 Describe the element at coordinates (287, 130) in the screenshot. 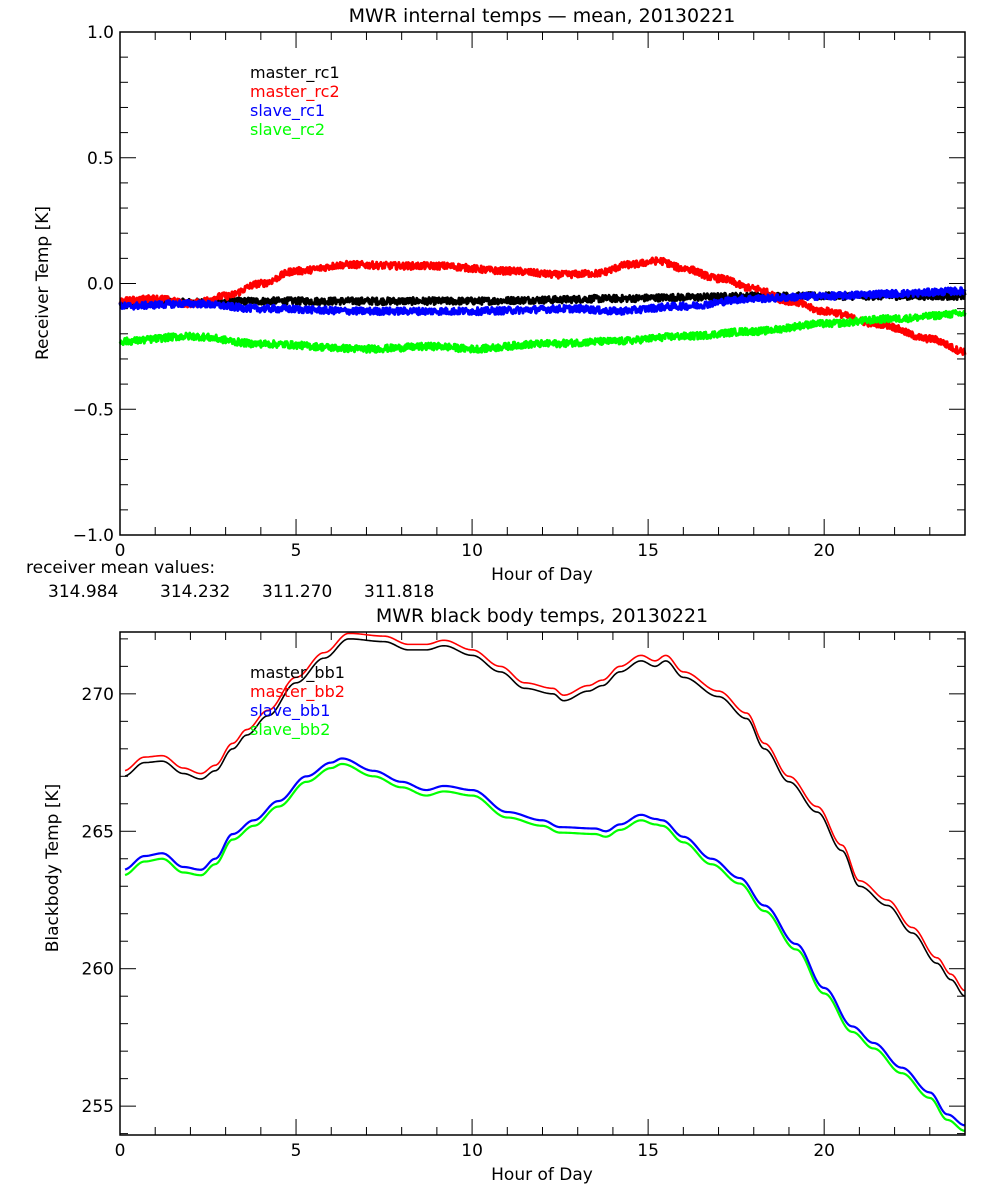

I see `legend-entry-slave-rc2: slave_rc2` at that location.